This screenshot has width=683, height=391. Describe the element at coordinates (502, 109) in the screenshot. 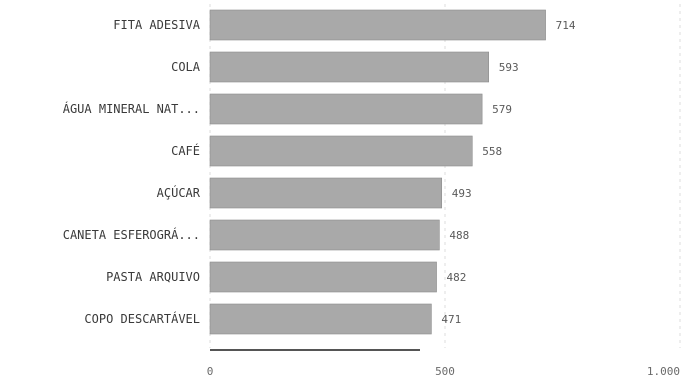

I see `value-label-3: 579` at that location.